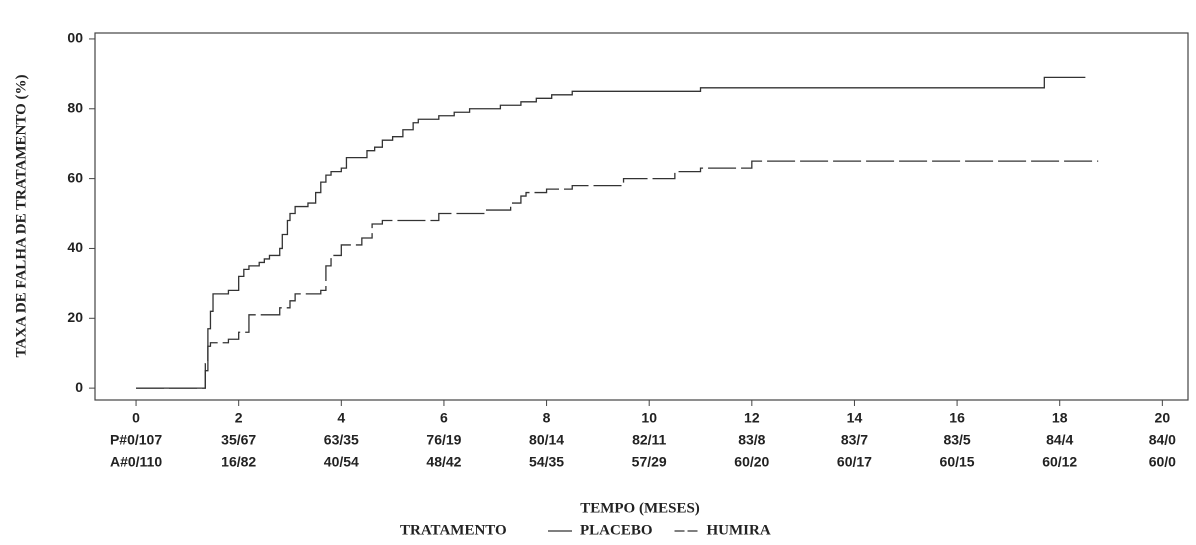 This screenshot has height=545, width=1196. Describe the element at coordinates (136, 462) in the screenshot. I see `at-risk-count: A#0/110` at that location.